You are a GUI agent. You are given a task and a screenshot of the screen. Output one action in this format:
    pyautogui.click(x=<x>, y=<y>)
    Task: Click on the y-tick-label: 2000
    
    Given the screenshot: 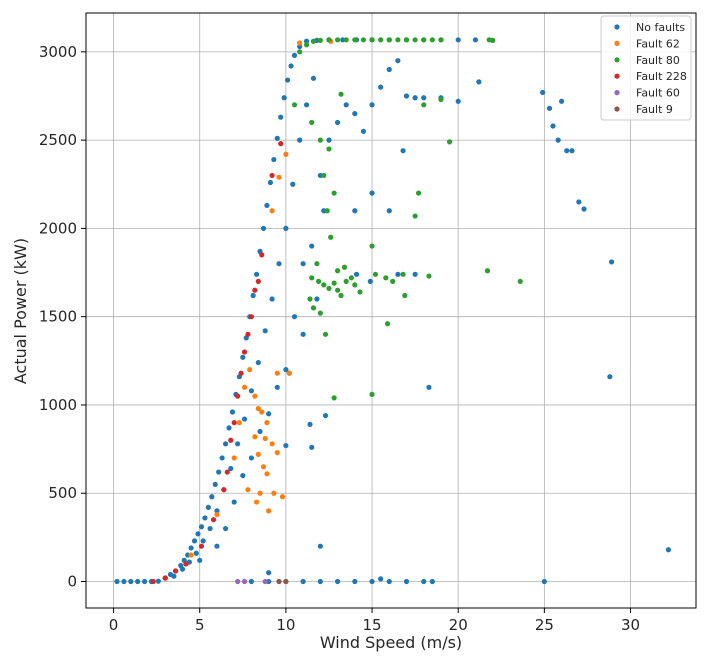 What is the action you would take?
    pyautogui.click(x=58, y=228)
    